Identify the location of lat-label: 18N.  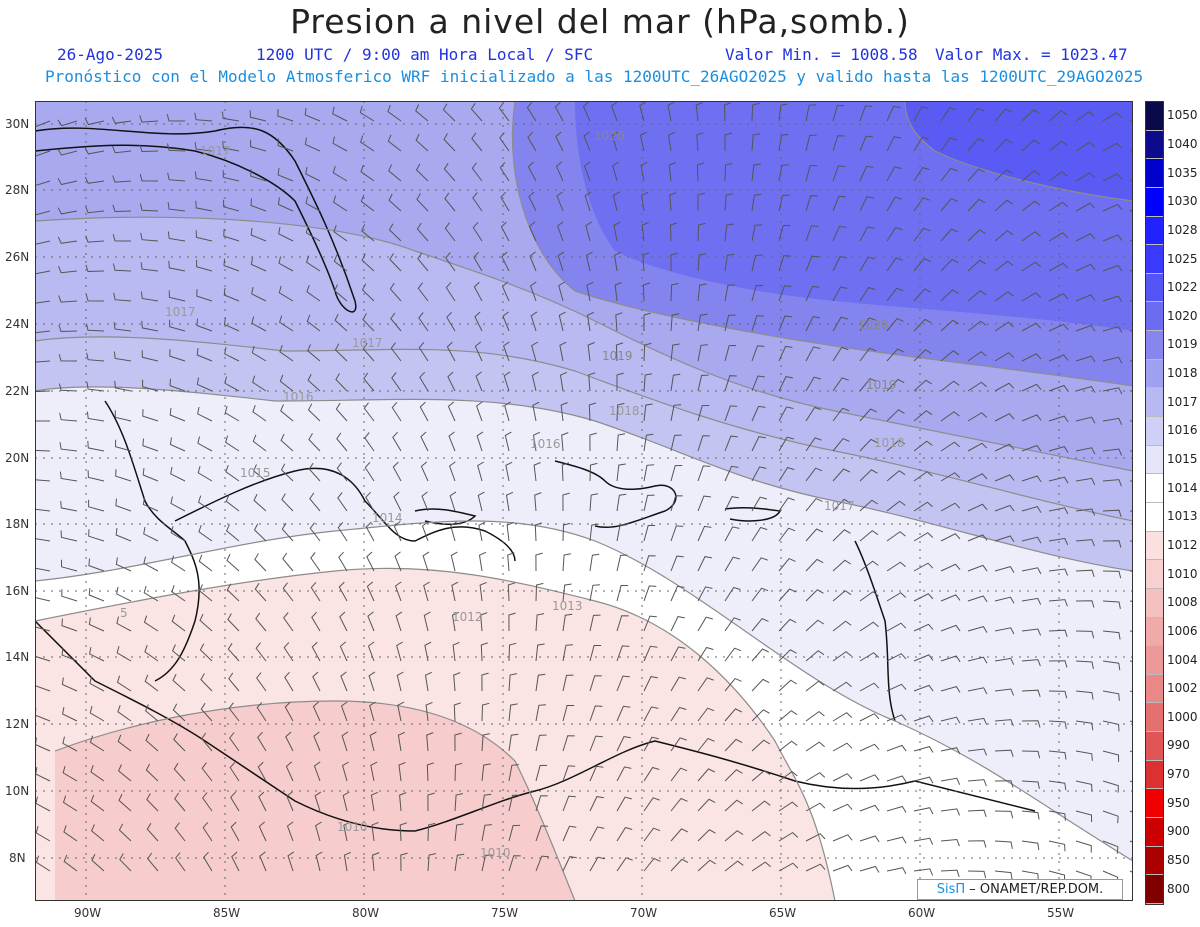
(17, 524).